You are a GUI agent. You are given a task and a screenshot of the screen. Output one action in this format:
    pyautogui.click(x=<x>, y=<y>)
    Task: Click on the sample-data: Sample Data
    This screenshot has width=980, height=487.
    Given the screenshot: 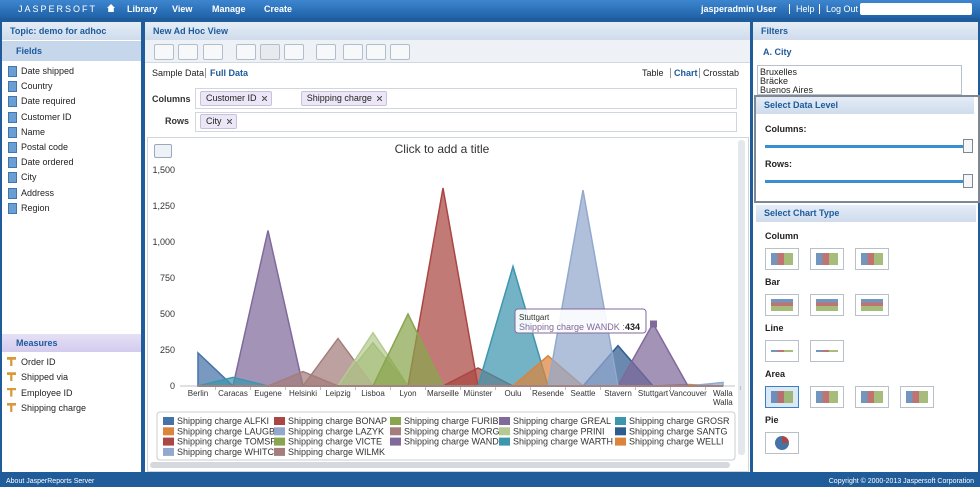 What is the action you would take?
    pyautogui.click(x=178, y=73)
    